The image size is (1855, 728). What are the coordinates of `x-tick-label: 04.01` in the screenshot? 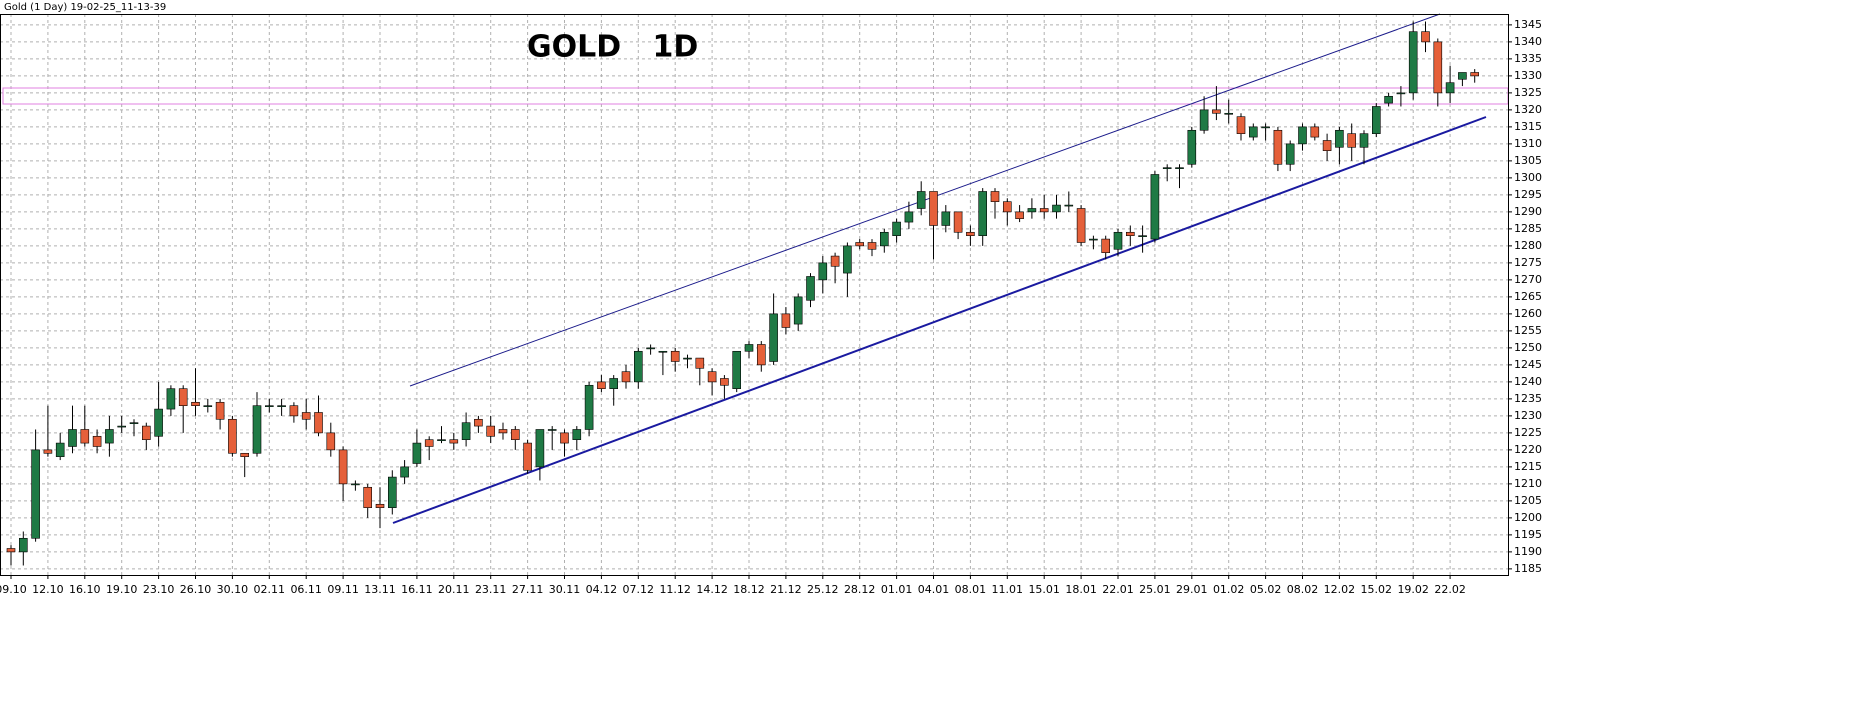 It's located at (934, 589).